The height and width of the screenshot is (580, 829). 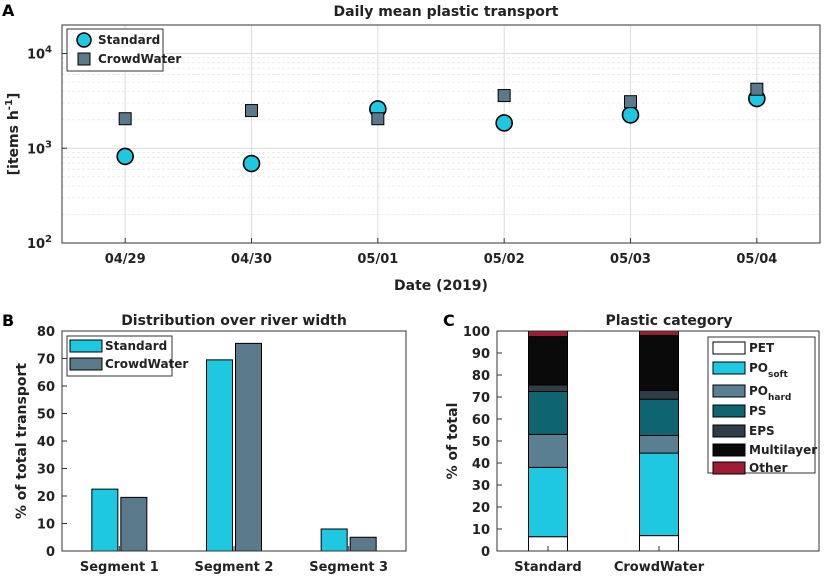 What do you see at coordinates (481, 354) in the screenshot?
I see `y-tick-label: 90` at bounding box center [481, 354].